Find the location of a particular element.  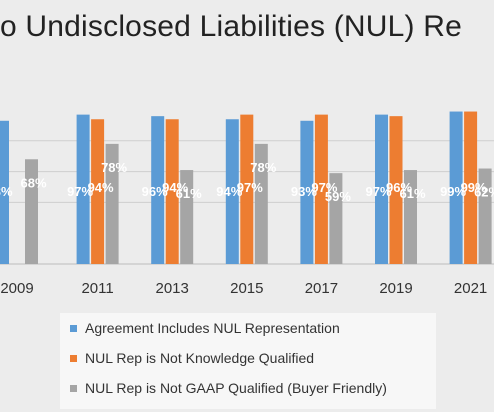

bar-1-2013 is located at coordinates (172, 192).